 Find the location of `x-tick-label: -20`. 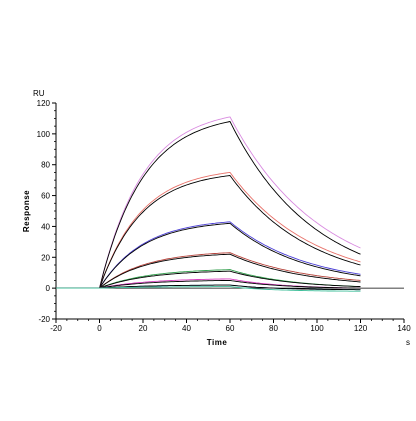

x-tick-label: -20 is located at coordinates (56, 328).